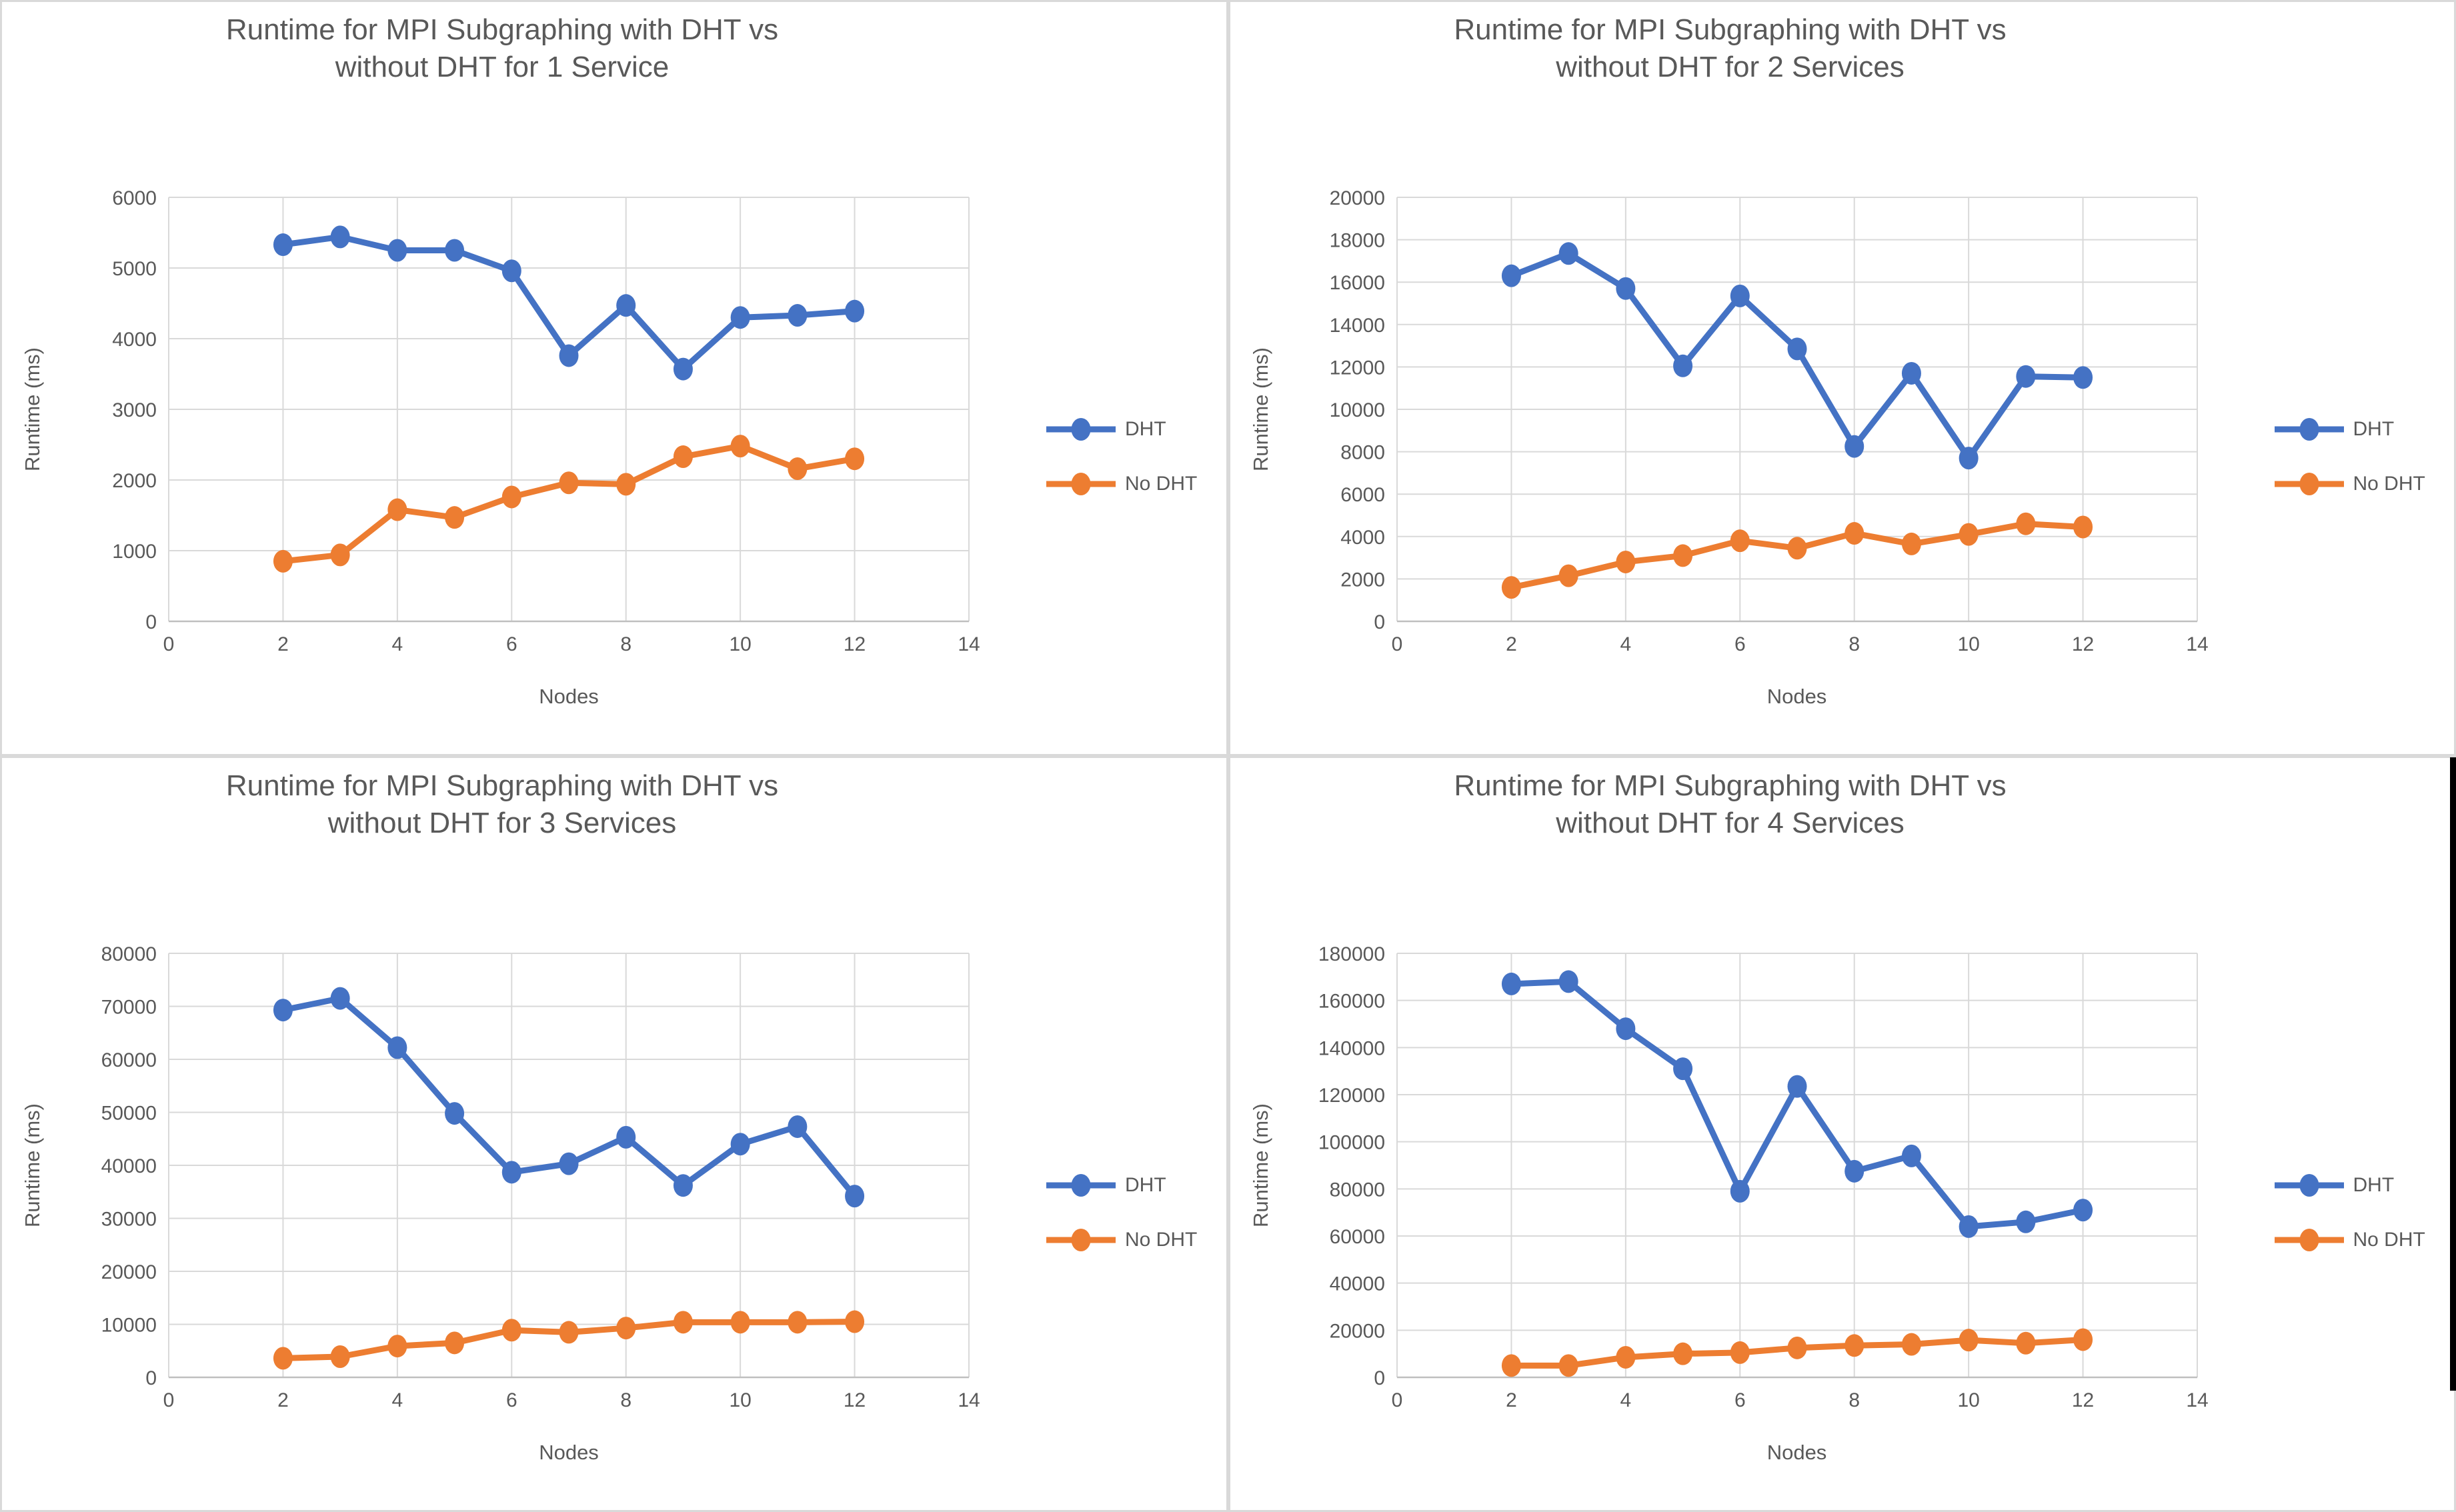 This screenshot has height=1512, width=2456. Describe the element at coordinates (129, 1114) in the screenshot. I see `y-tick-label: 50000` at that location.